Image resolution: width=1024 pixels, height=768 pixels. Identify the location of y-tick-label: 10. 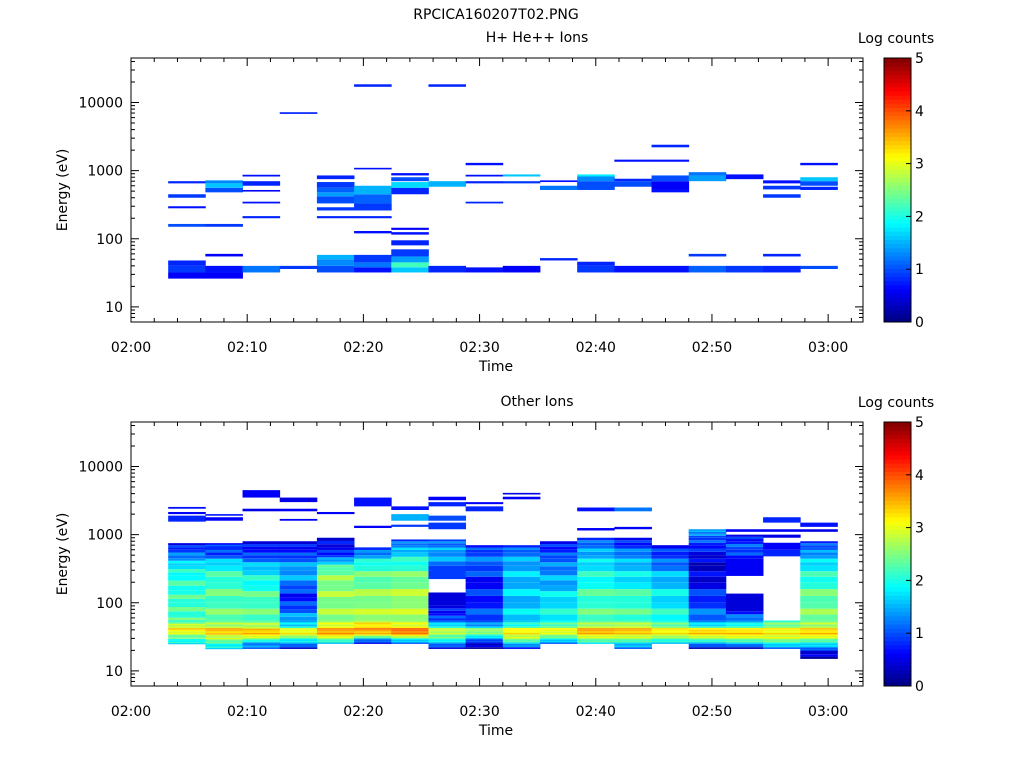
(114, 672).